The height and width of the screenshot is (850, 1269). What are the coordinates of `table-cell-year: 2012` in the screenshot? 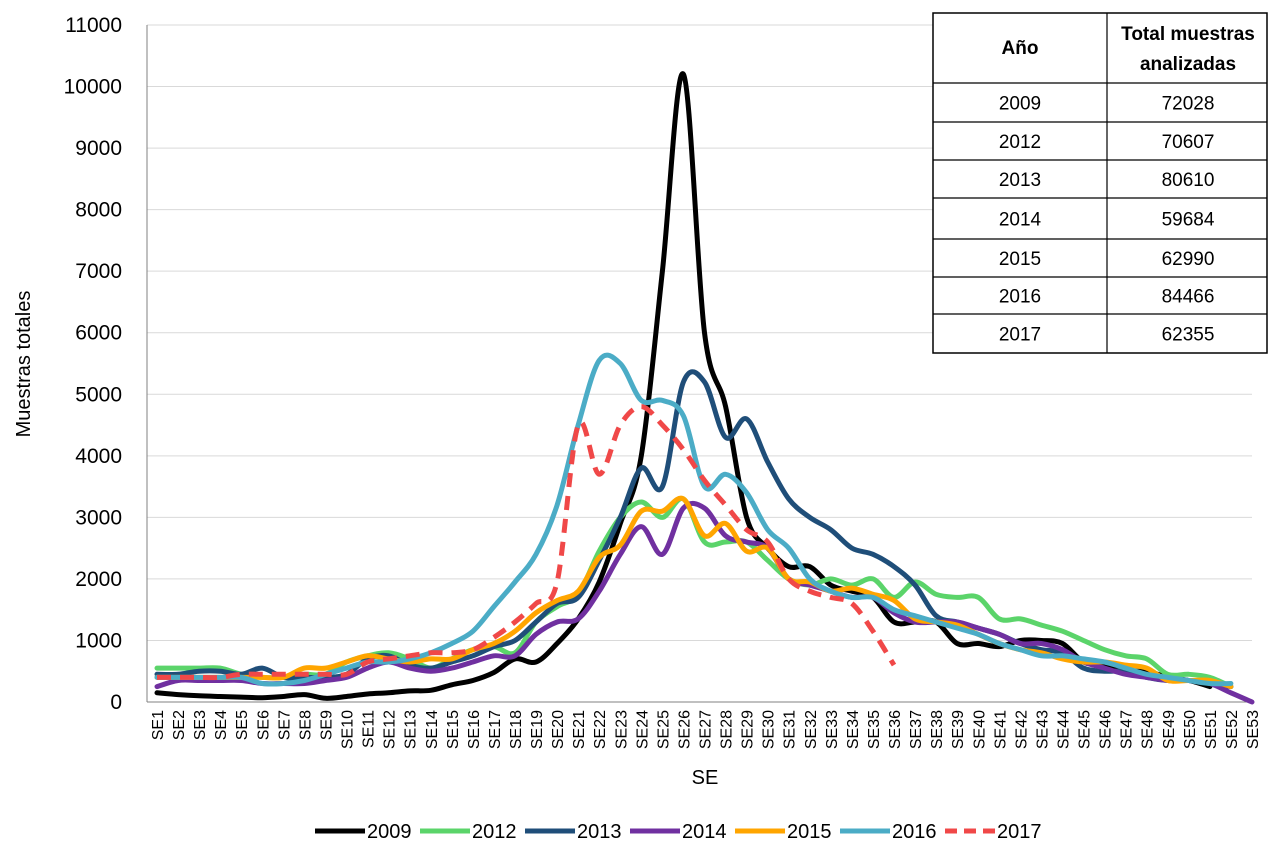 It's located at (1020, 142).